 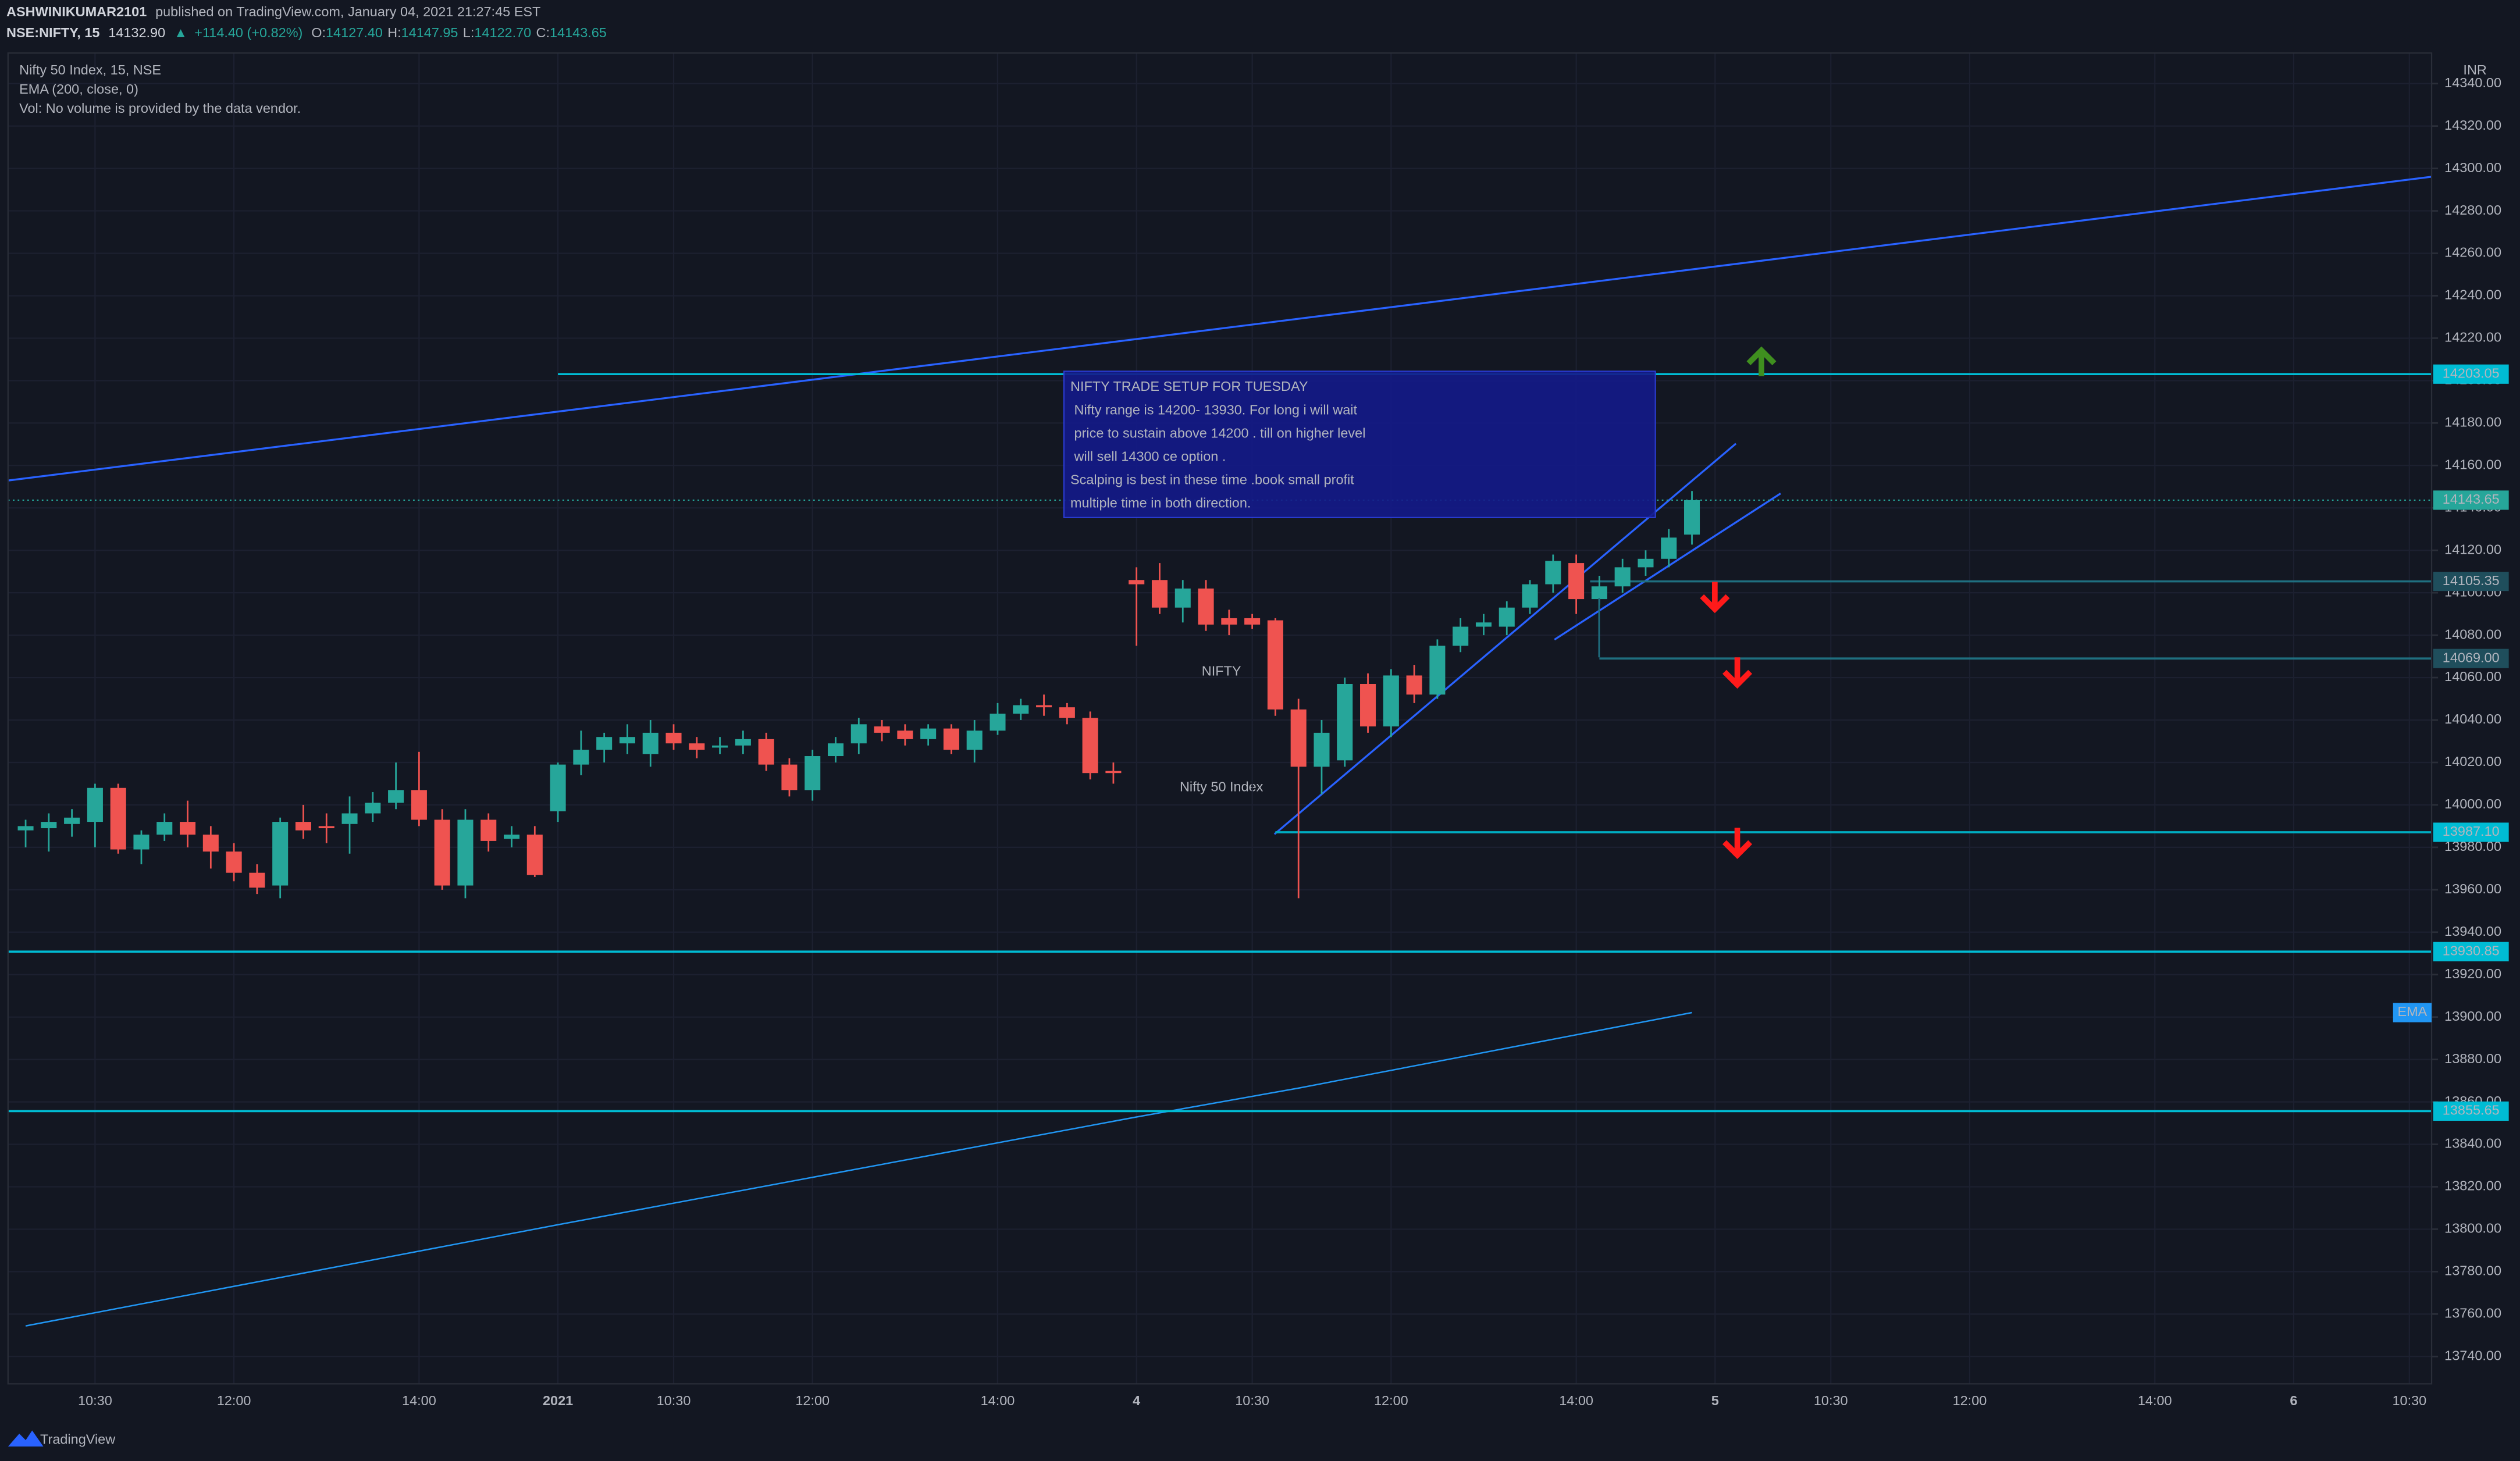 I want to click on x-tick-label: 6, so click(x=2293, y=1400).